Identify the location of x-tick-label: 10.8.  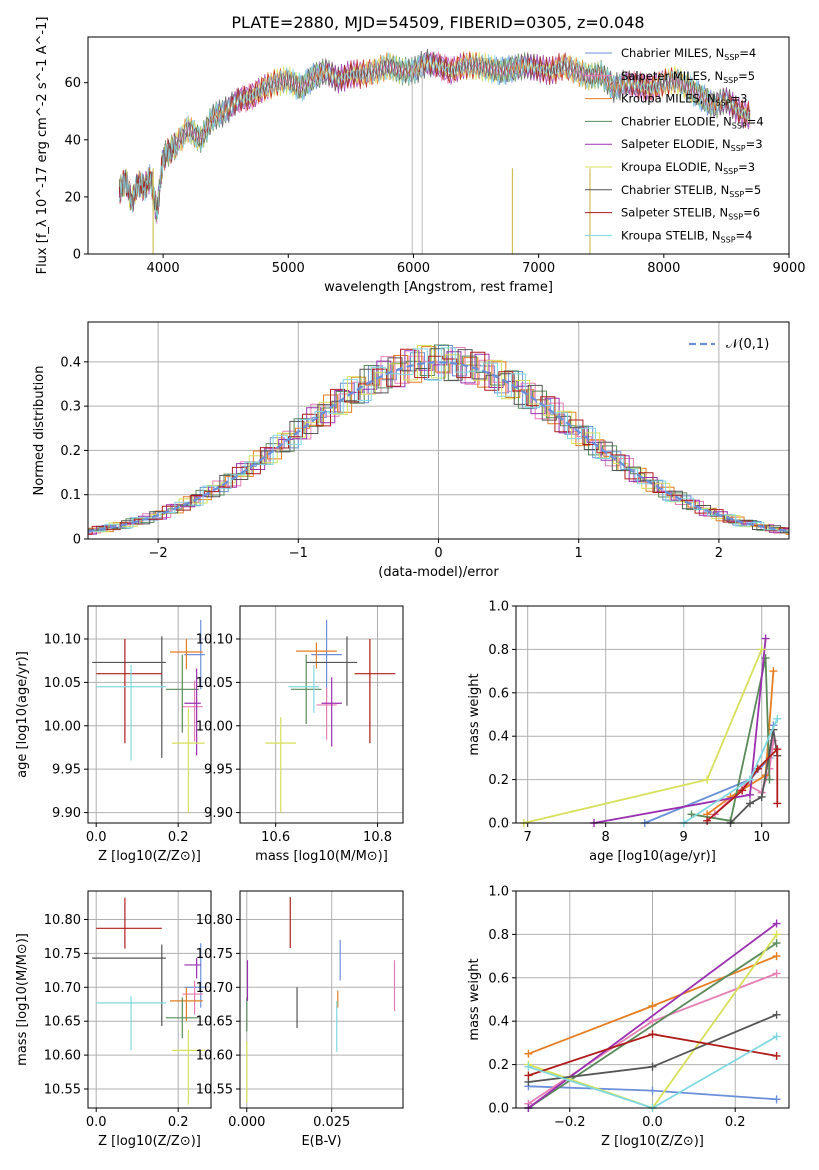
(377, 837).